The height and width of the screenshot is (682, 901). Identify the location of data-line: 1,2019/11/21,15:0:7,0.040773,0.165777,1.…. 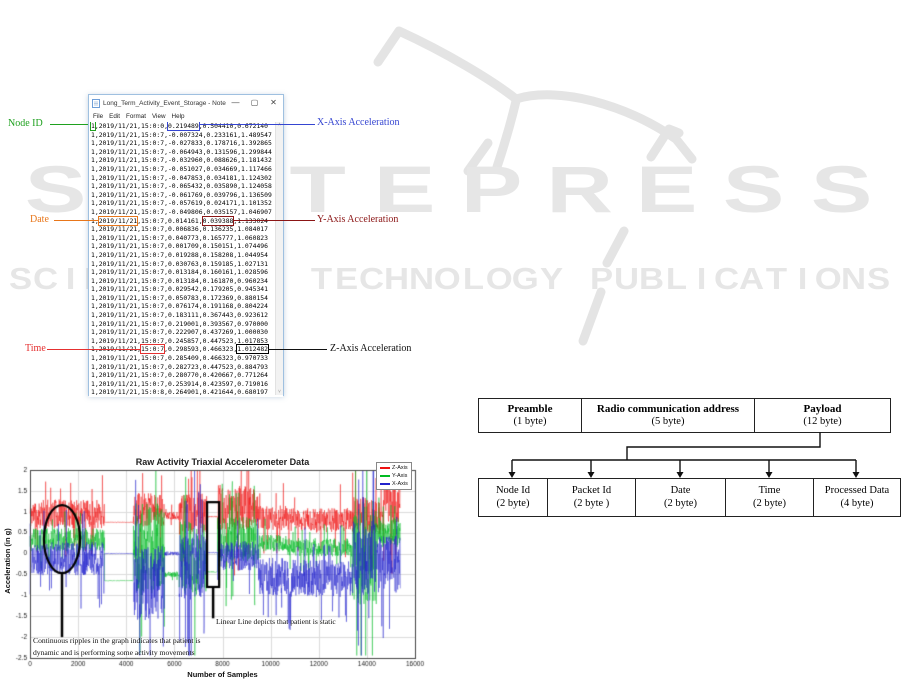
(179, 237).